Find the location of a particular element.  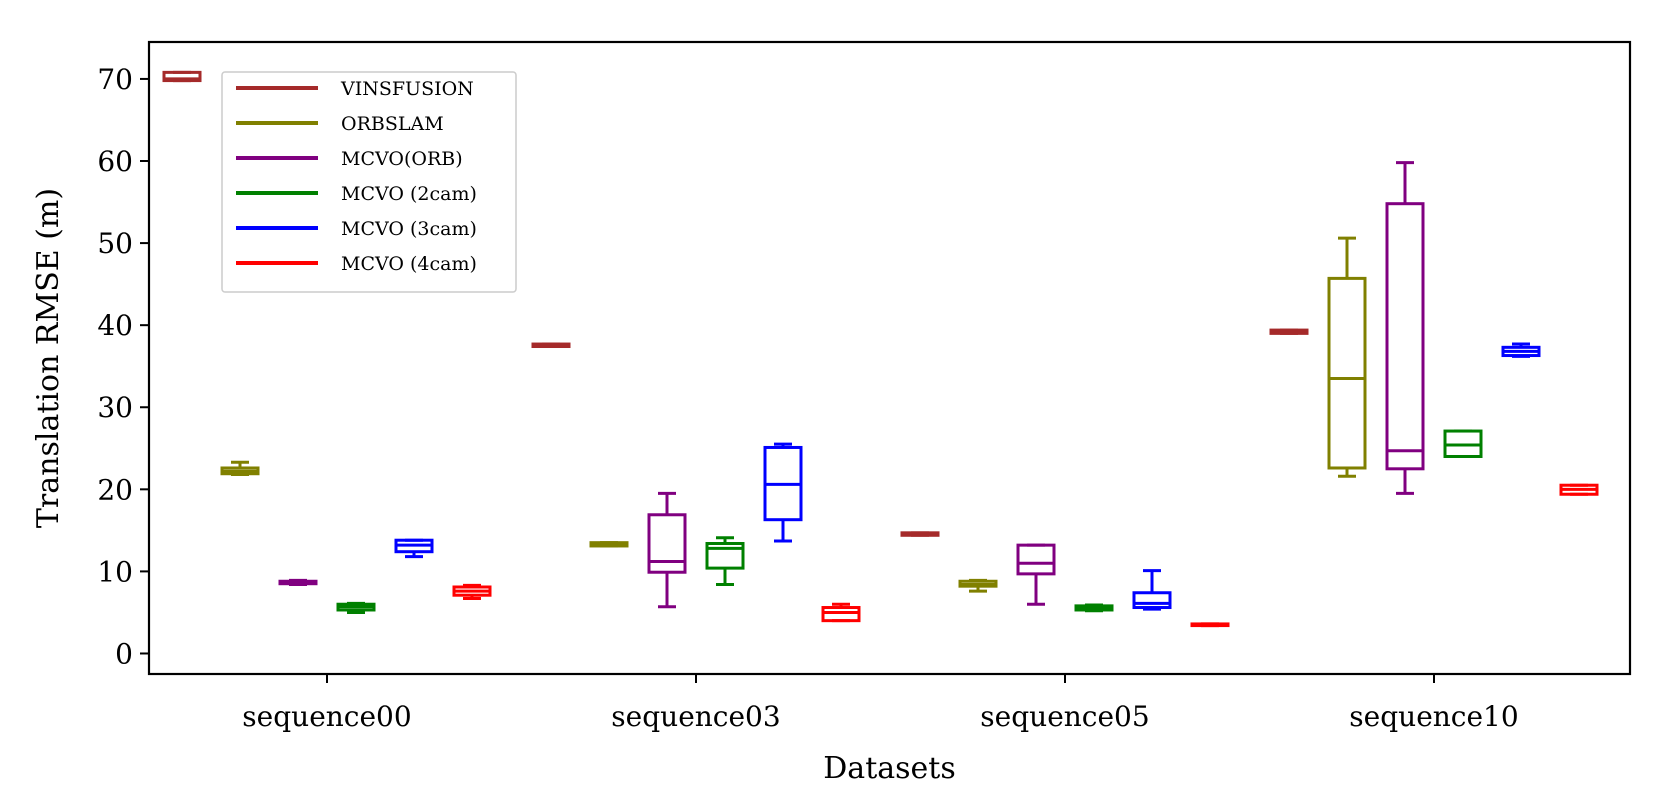

box-orbslam-sequence00 is located at coordinates (240, 468).